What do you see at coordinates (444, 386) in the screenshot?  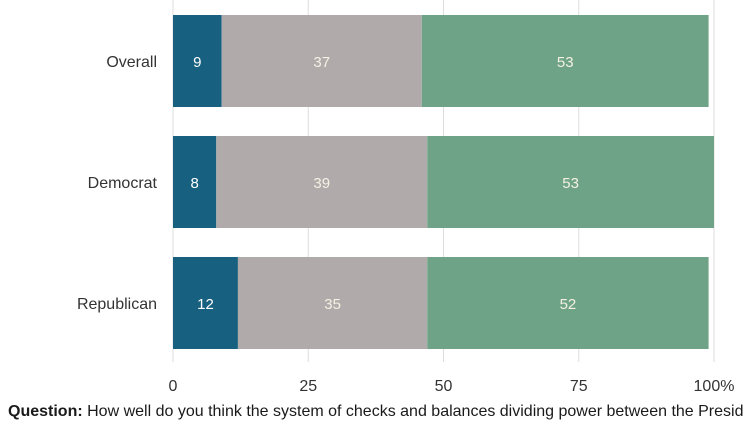 I see `x-tick-label: 50` at bounding box center [444, 386].